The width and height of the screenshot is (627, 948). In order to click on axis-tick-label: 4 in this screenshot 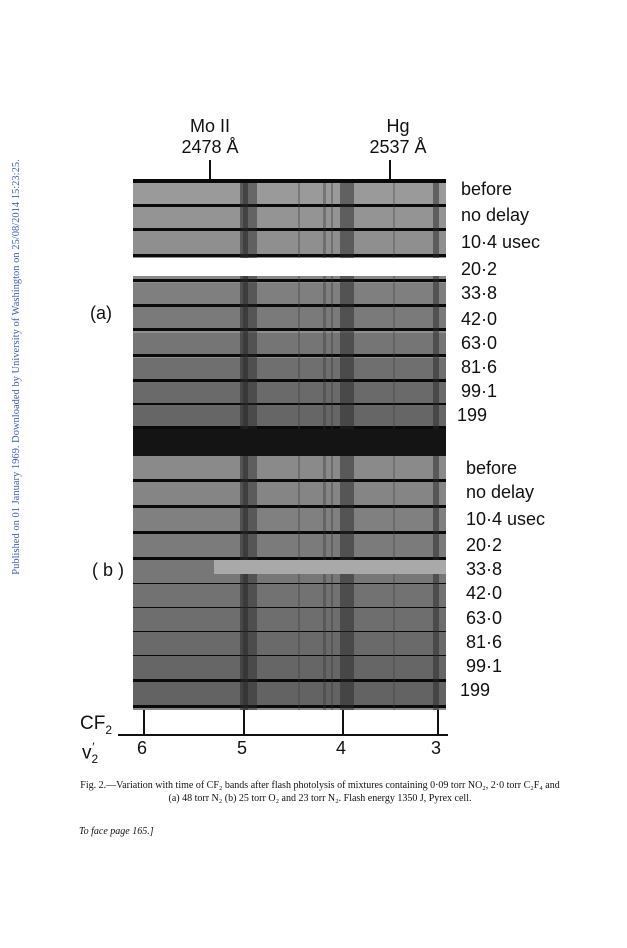, I will do `click(341, 748)`.